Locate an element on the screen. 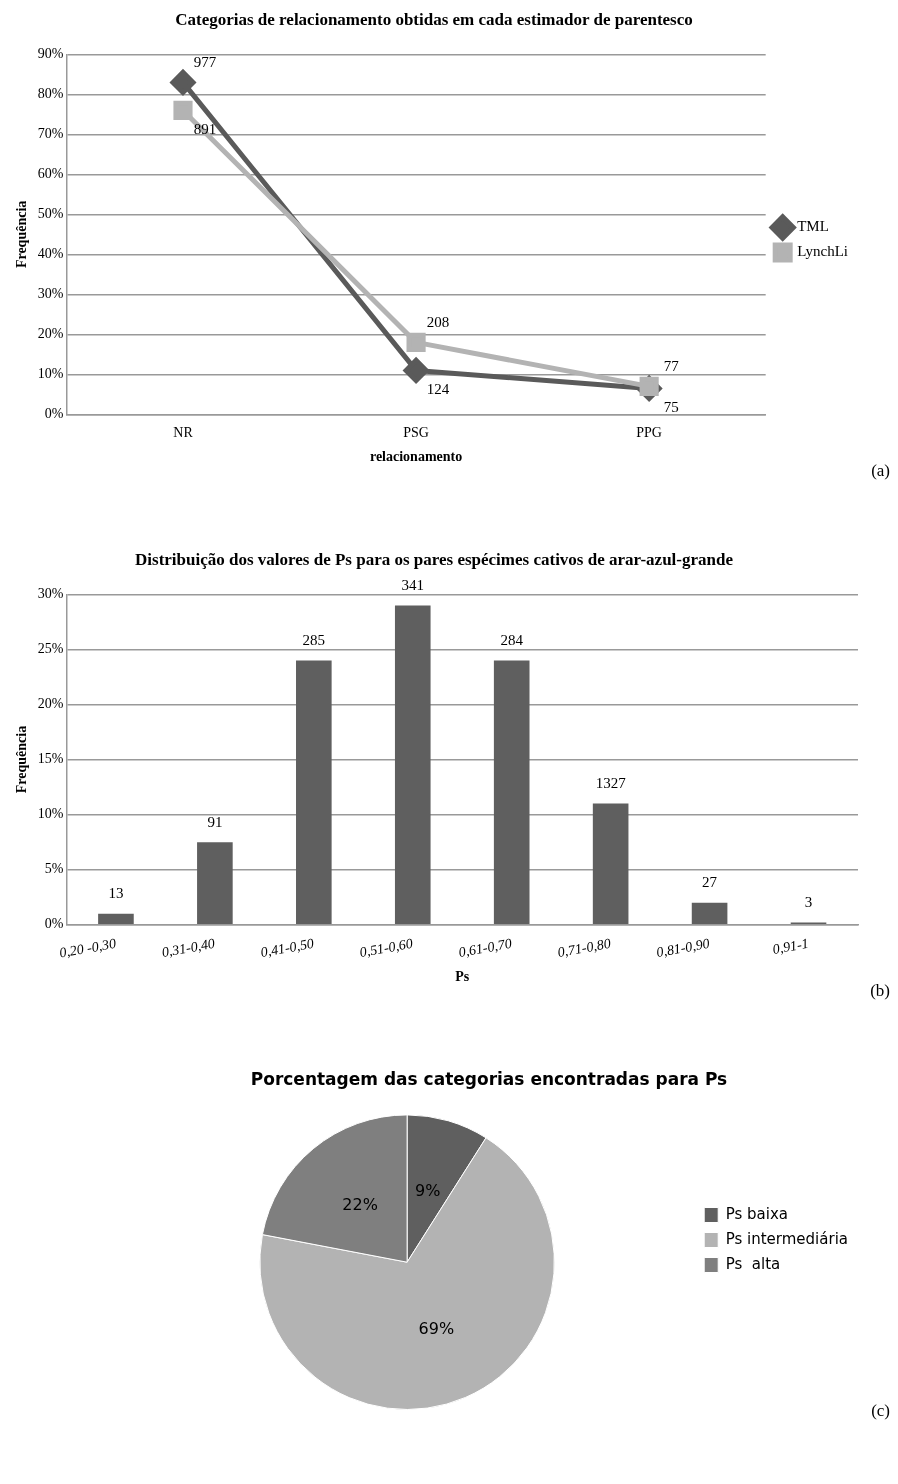  annotation: 13 is located at coordinates (116, 893).